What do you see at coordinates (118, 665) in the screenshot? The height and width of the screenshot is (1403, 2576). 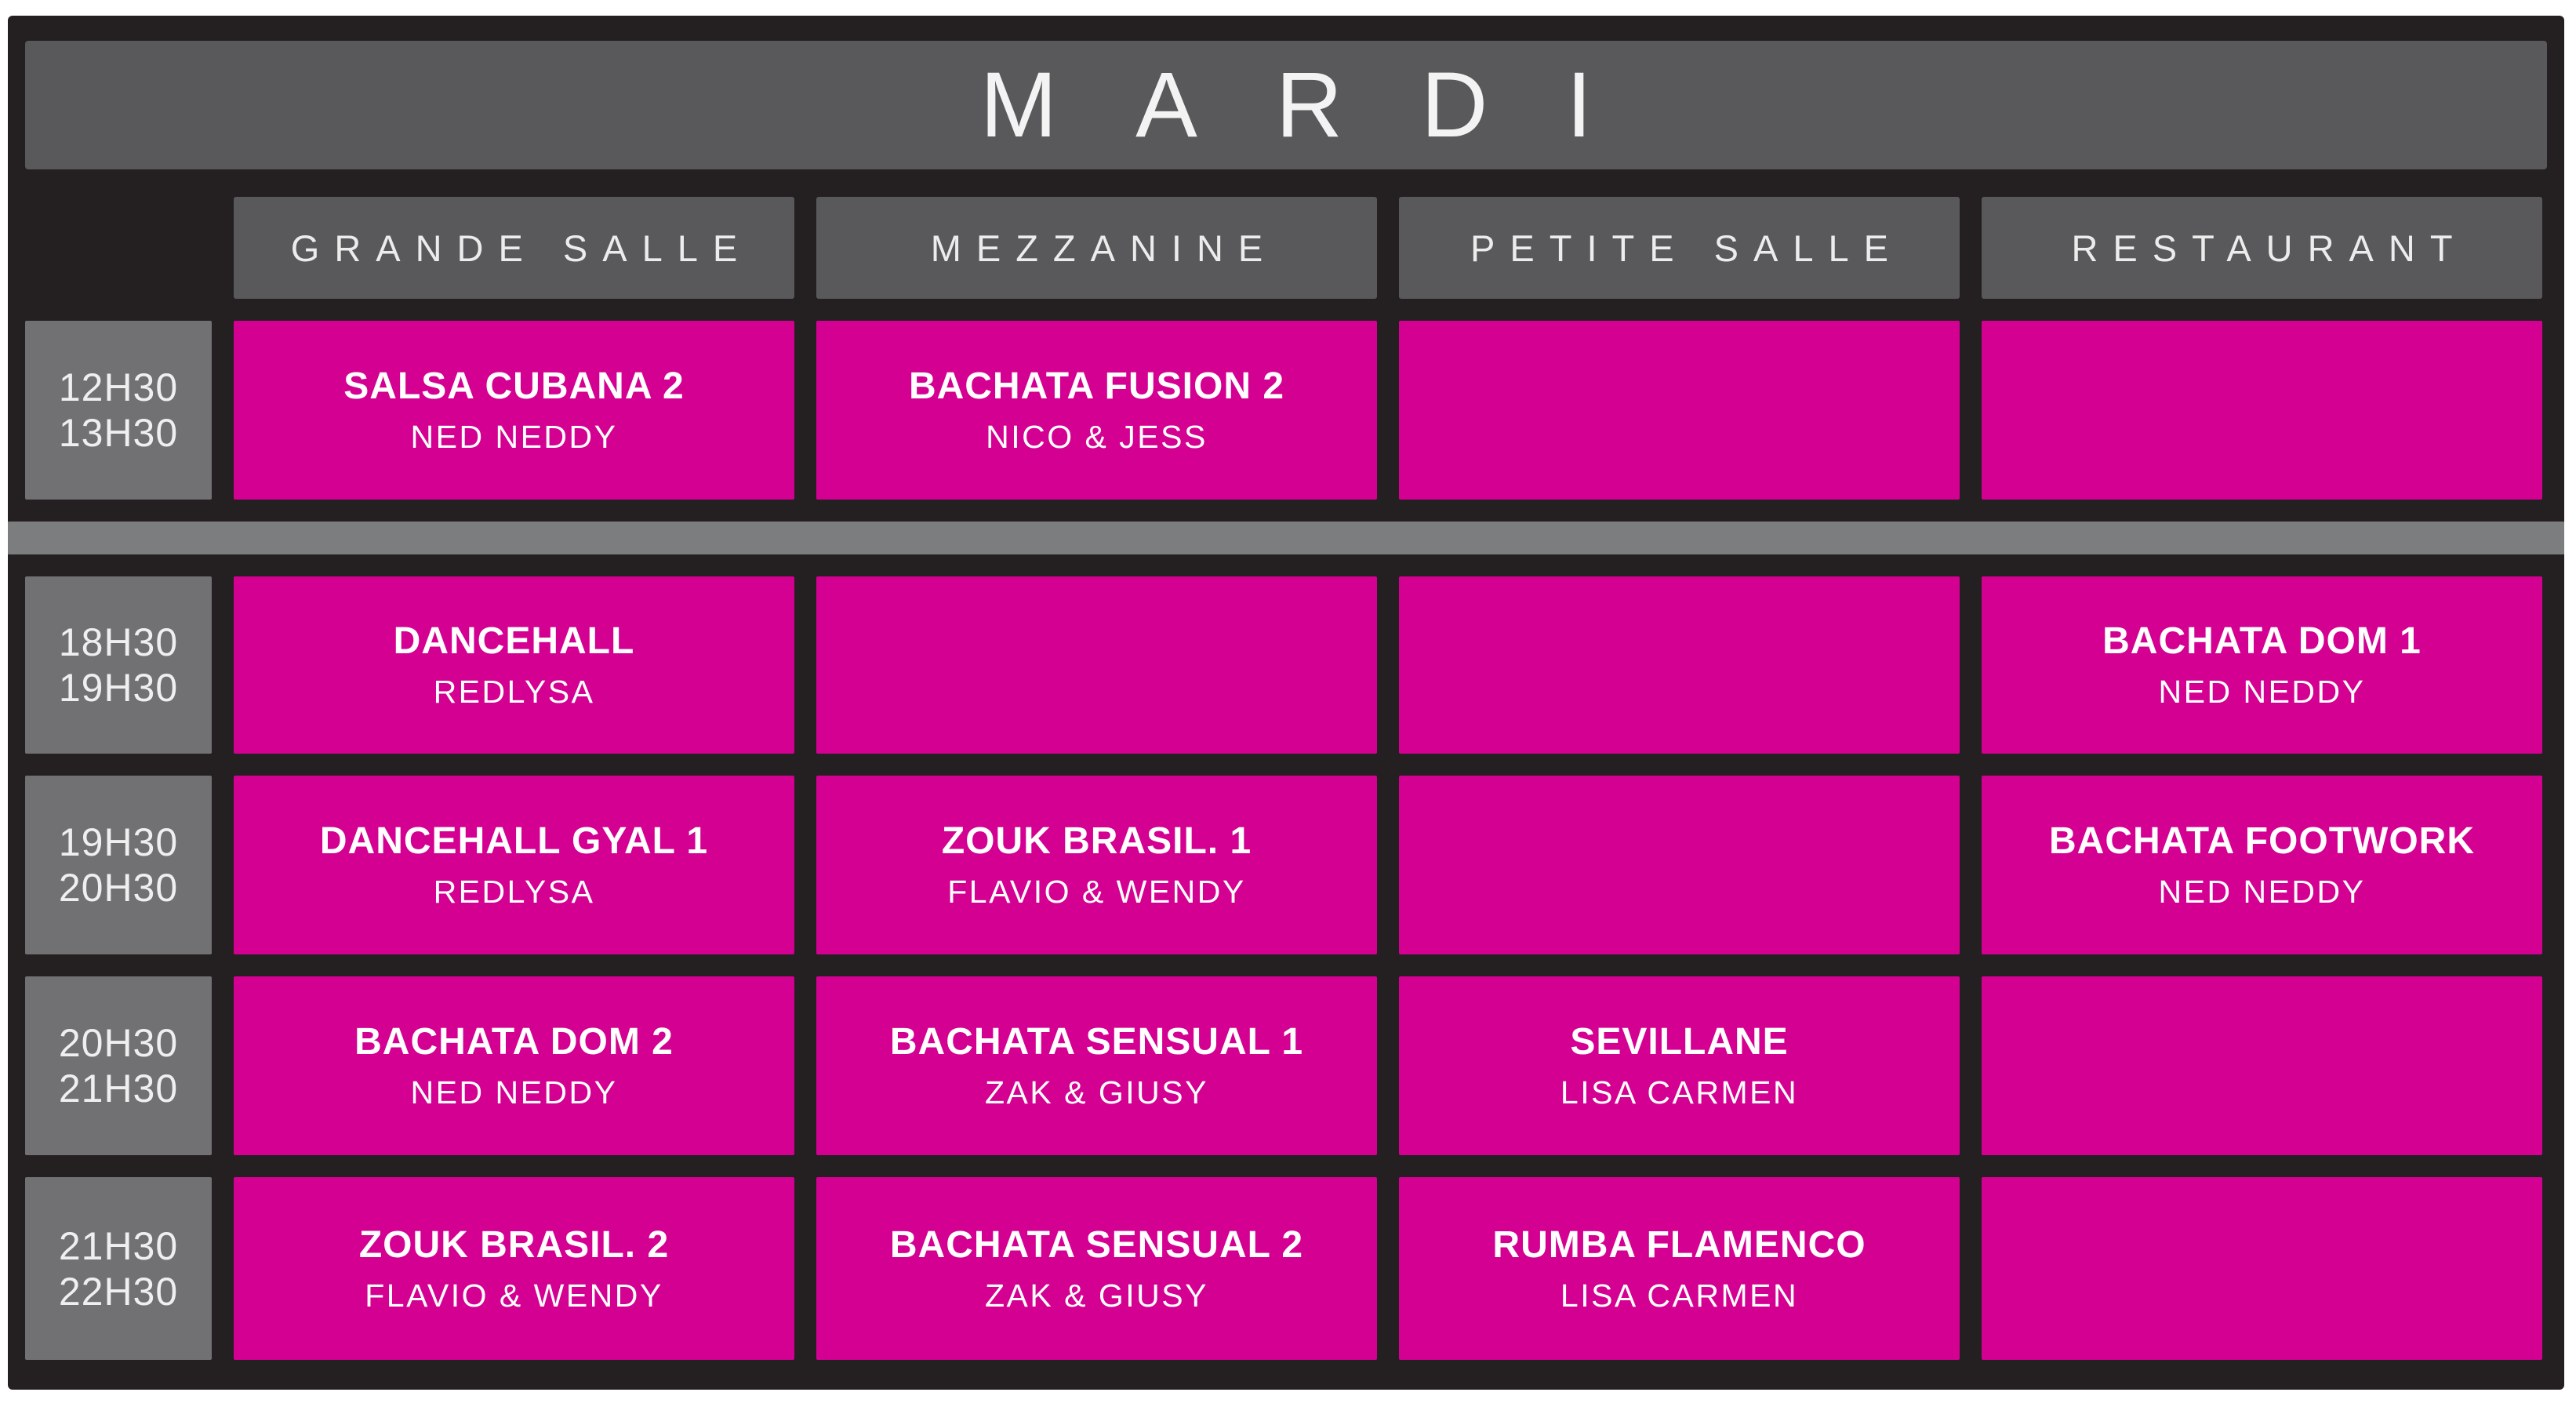 I see `time-slot: 18H30 19H30` at bounding box center [118, 665].